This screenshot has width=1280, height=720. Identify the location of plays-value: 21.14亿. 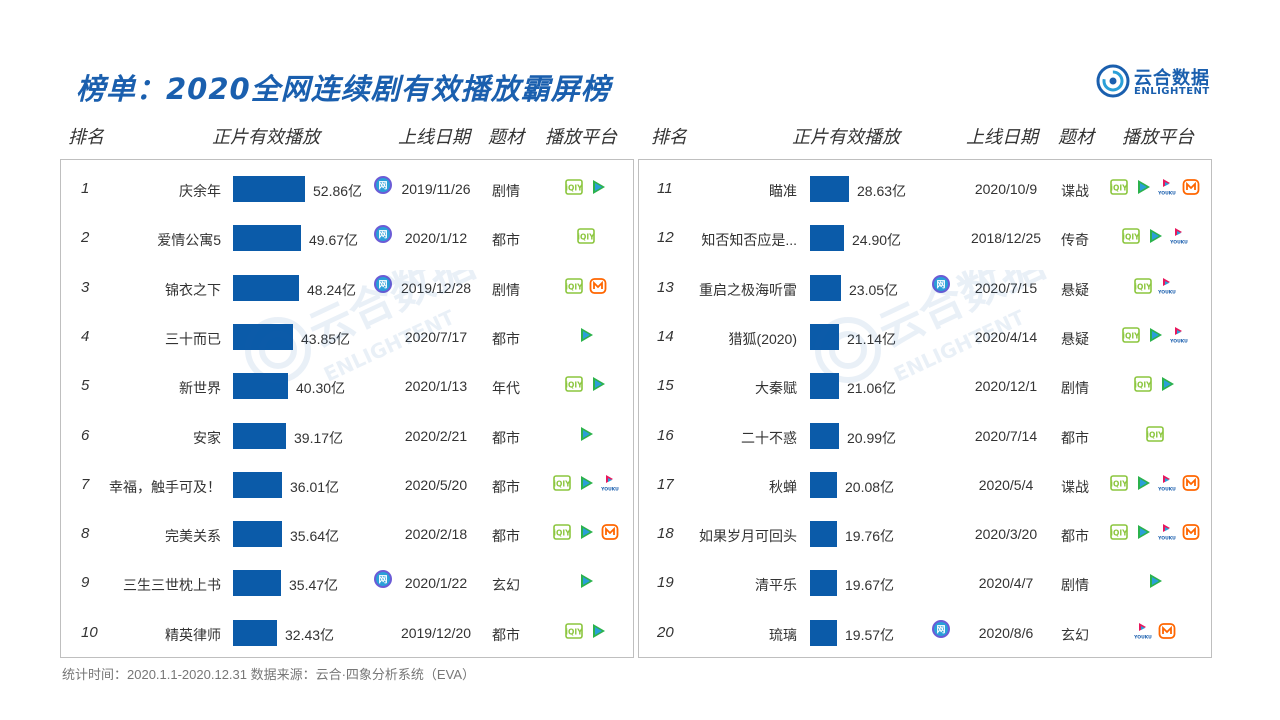
(872, 338).